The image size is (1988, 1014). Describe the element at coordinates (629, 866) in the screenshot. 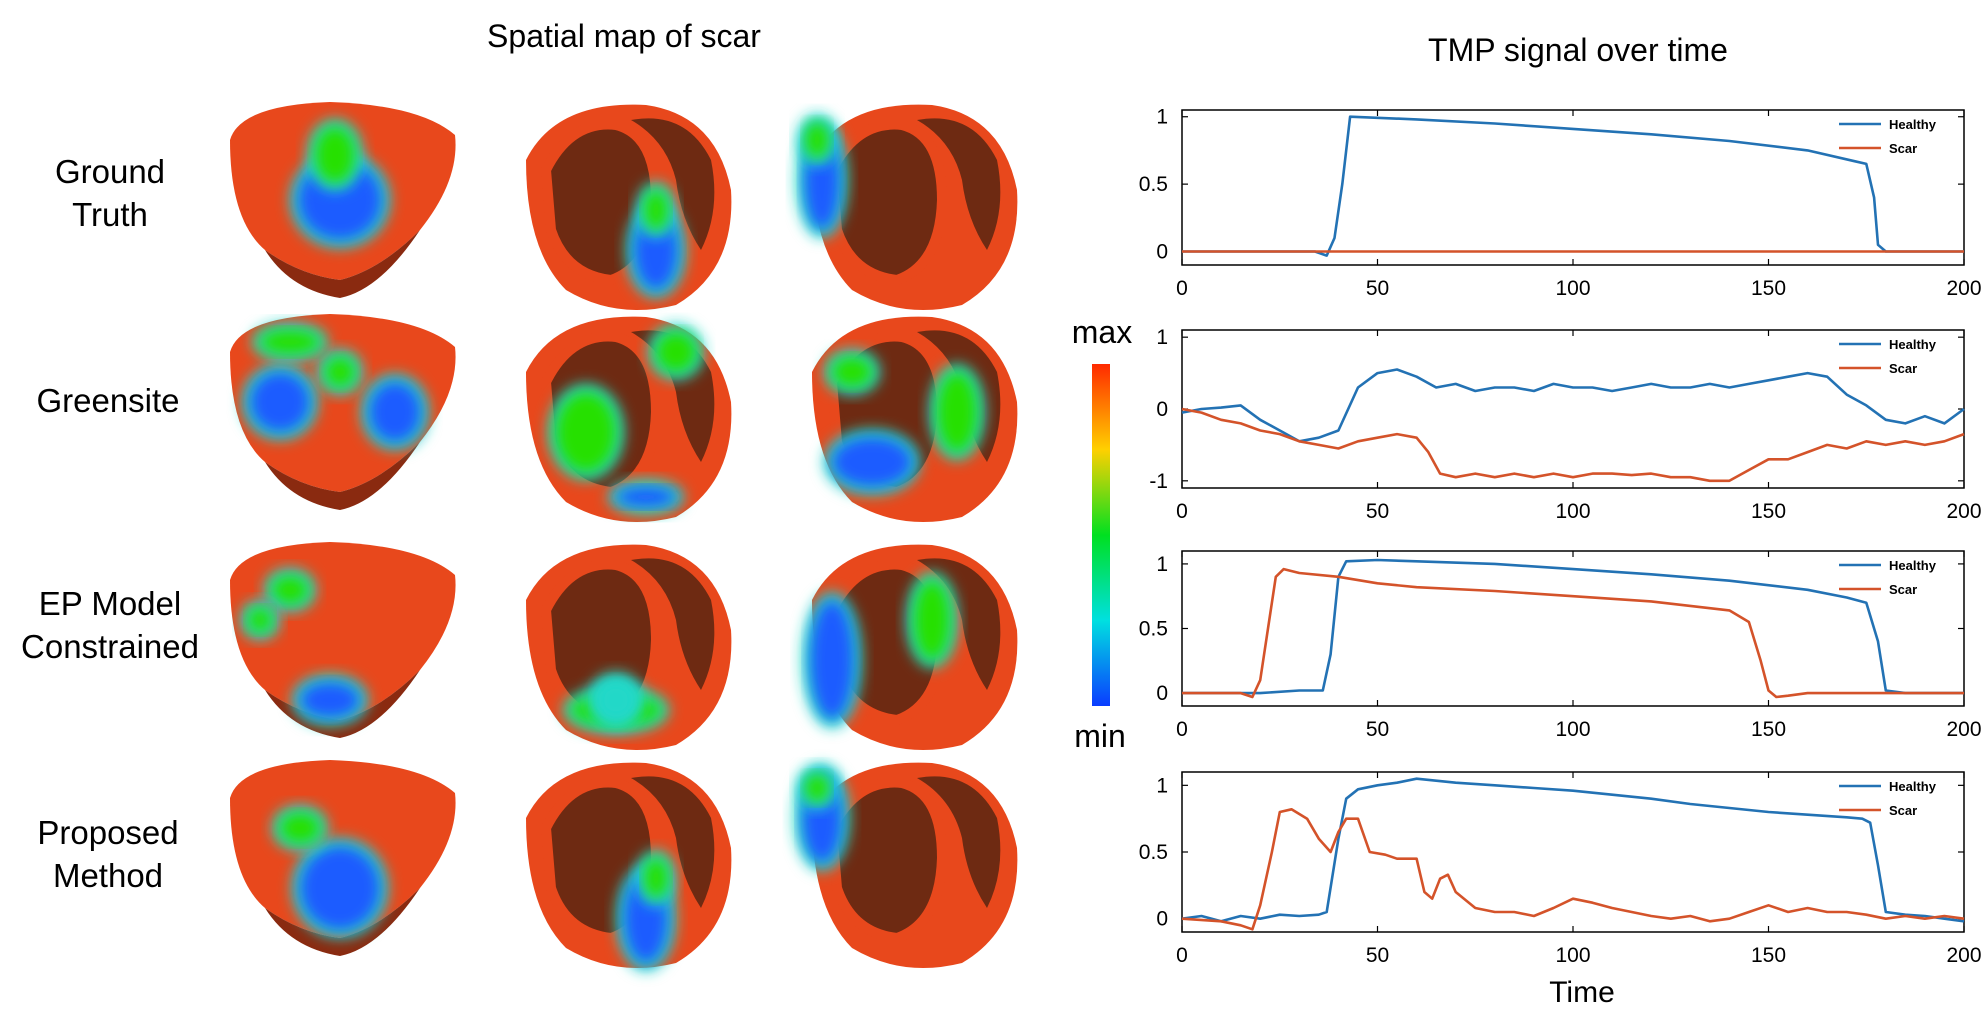

I see `heart-row4-view2` at that location.